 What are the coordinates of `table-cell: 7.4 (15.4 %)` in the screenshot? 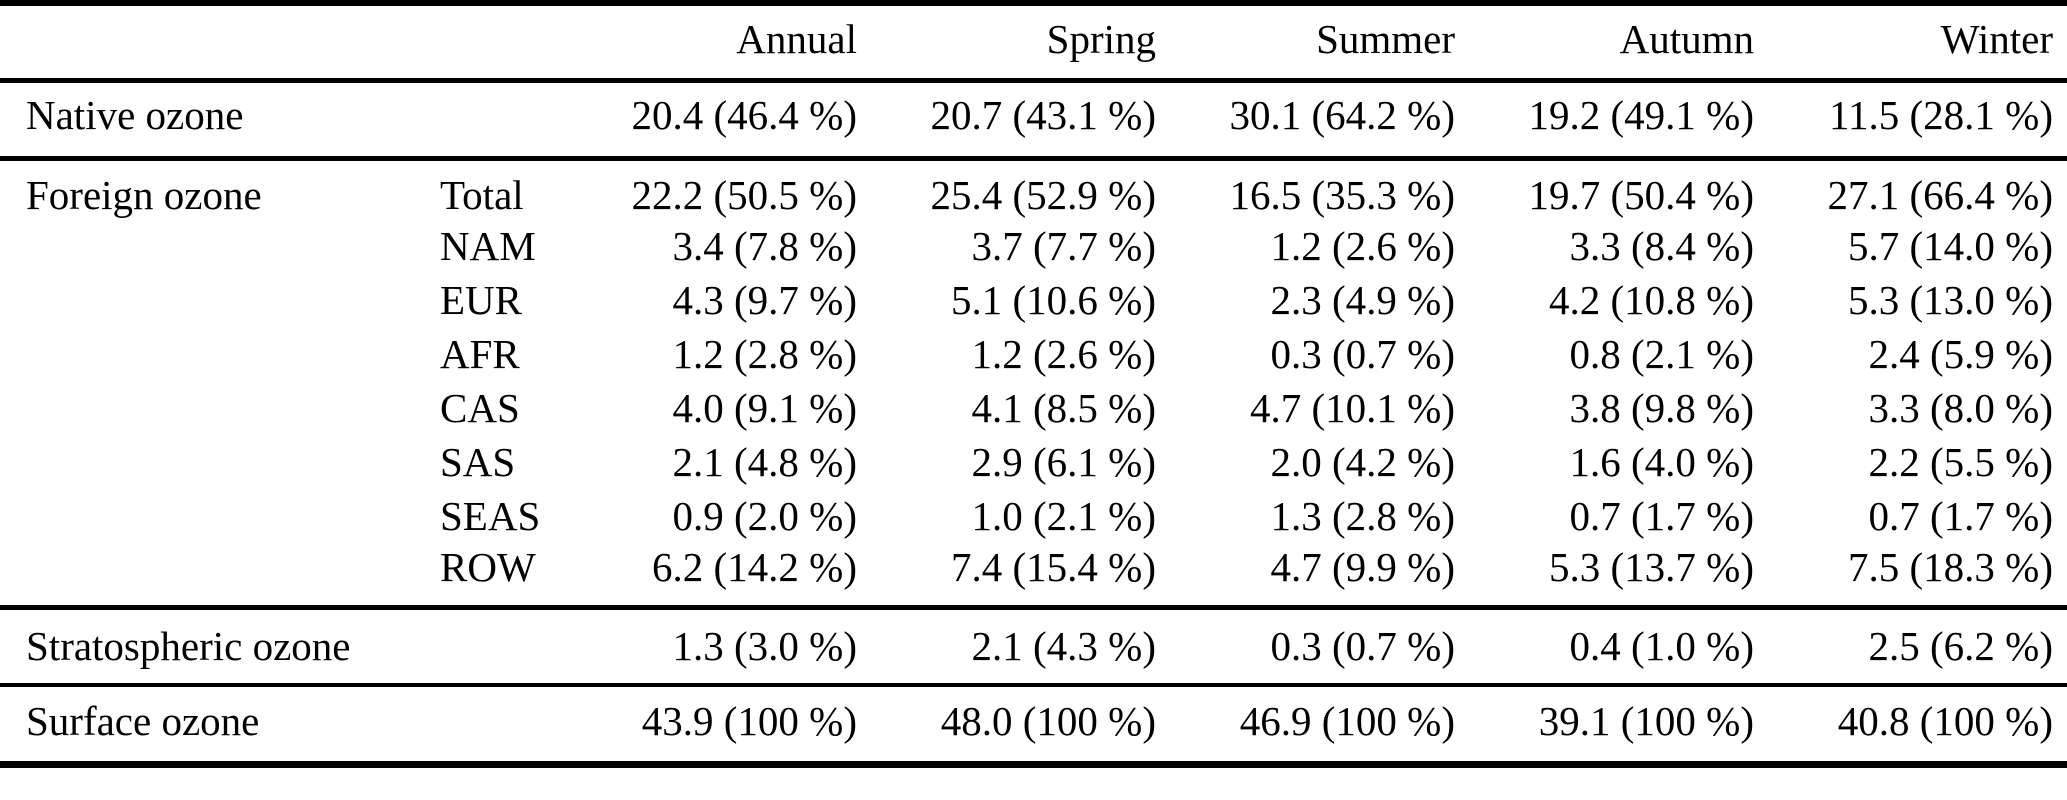 It's located at (1053, 566).